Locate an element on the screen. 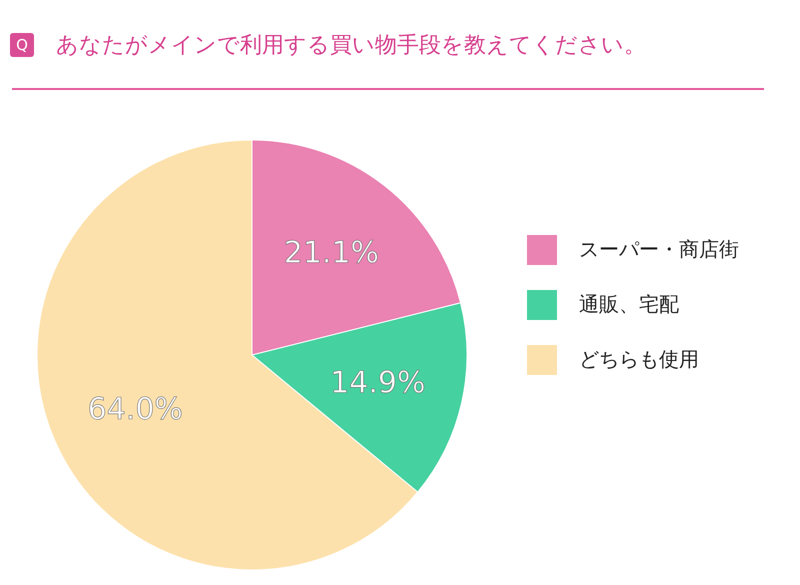 Image resolution: width=800 pixels, height=585 pixels. legend-label: スーパー・商店街 is located at coordinates (659, 249).